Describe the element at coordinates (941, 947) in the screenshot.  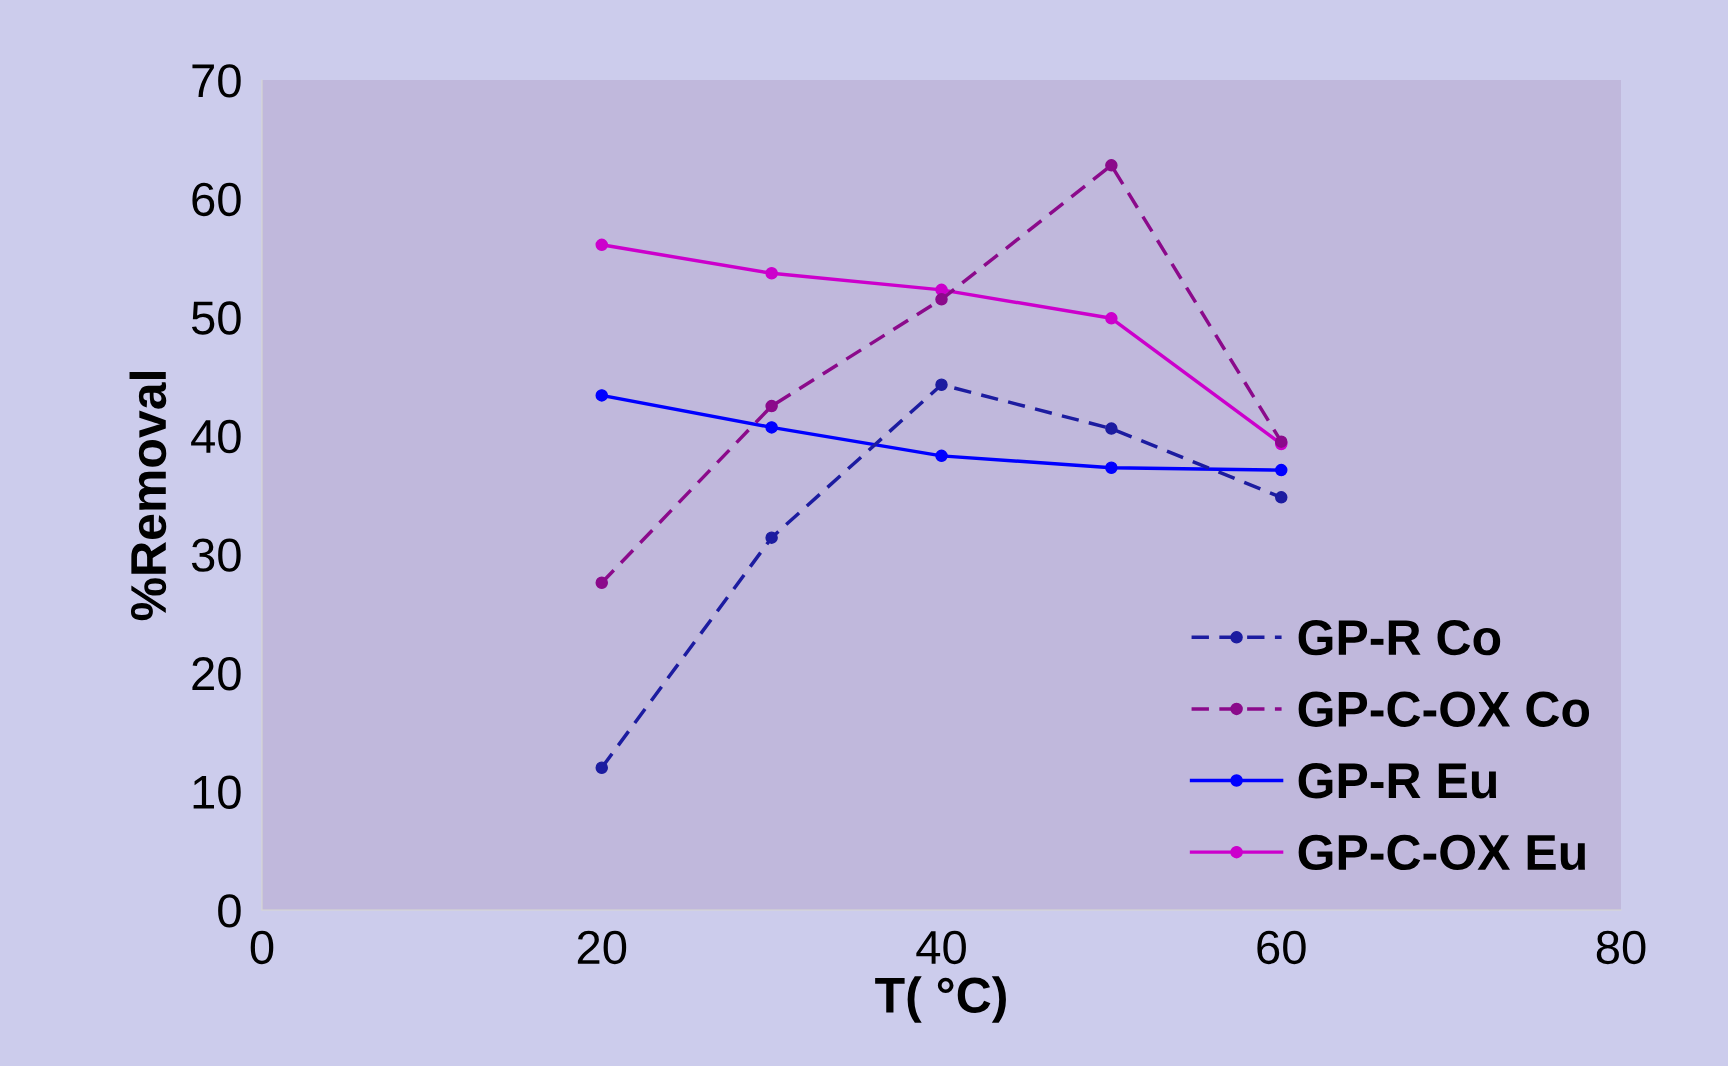
I see `x-tick-label: 40` at that location.